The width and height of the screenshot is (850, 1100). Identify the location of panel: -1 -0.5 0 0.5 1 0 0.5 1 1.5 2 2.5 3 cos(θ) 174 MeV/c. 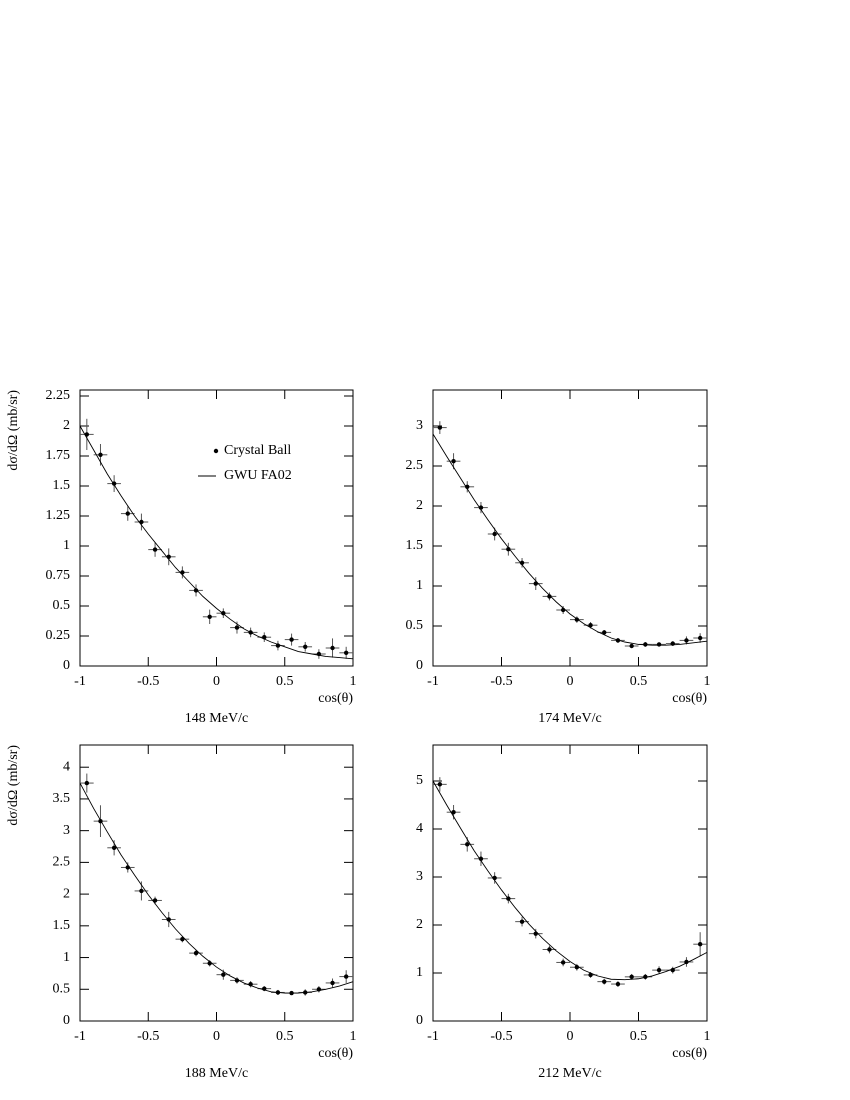
(558, 557).